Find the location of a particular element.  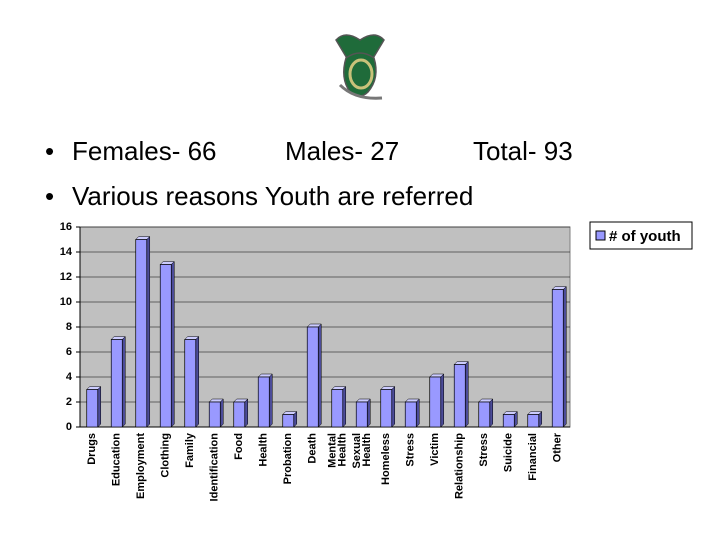

x-tick-label: MentalHealth is located at coordinates (337, 450).